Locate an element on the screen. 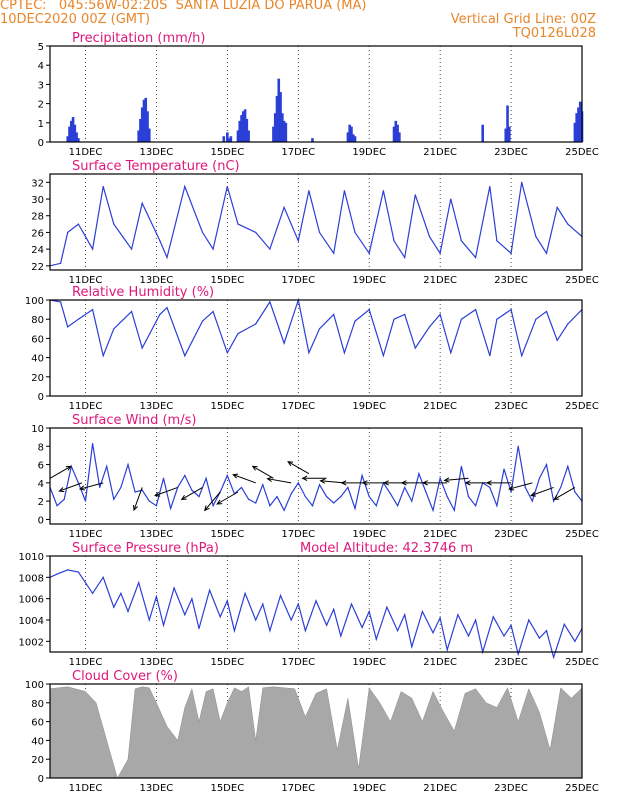 The image size is (618, 800). panel5-frame is located at coordinates (316, 604).